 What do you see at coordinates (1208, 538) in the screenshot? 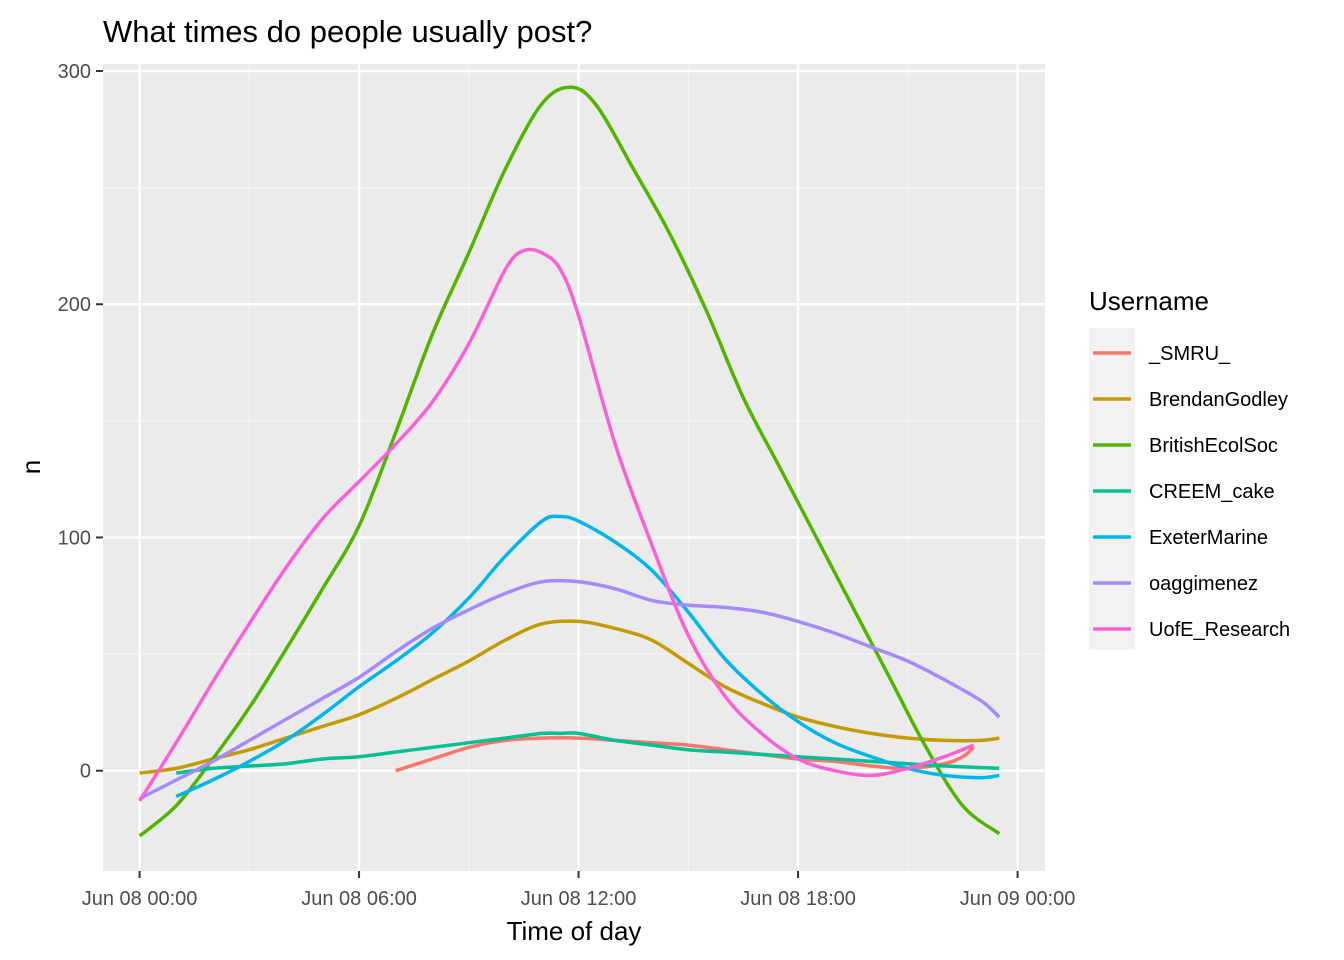
I see `legend-label-exetermarine: ExeterMarine` at bounding box center [1208, 538].